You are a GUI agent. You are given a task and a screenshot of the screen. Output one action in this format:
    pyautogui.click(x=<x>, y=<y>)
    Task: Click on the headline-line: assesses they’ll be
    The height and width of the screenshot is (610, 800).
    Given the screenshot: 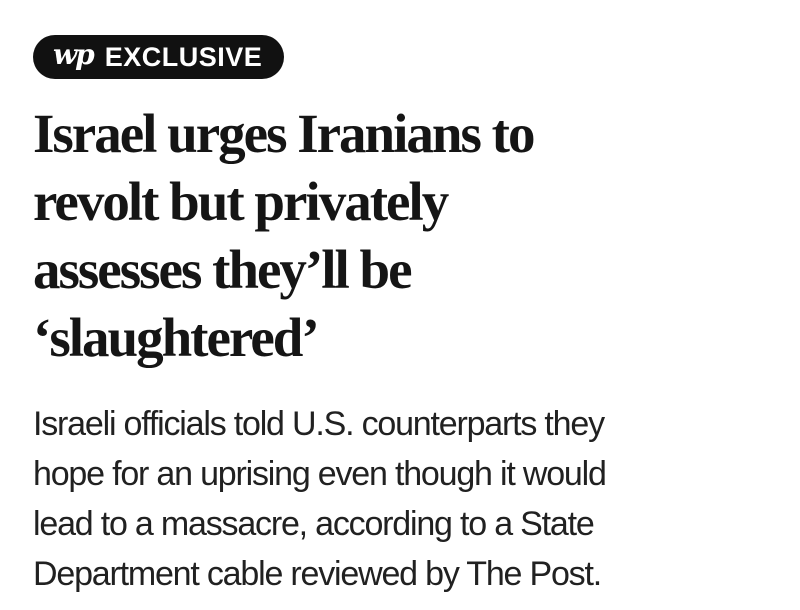 What is the action you would take?
    pyautogui.click(x=223, y=269)
    